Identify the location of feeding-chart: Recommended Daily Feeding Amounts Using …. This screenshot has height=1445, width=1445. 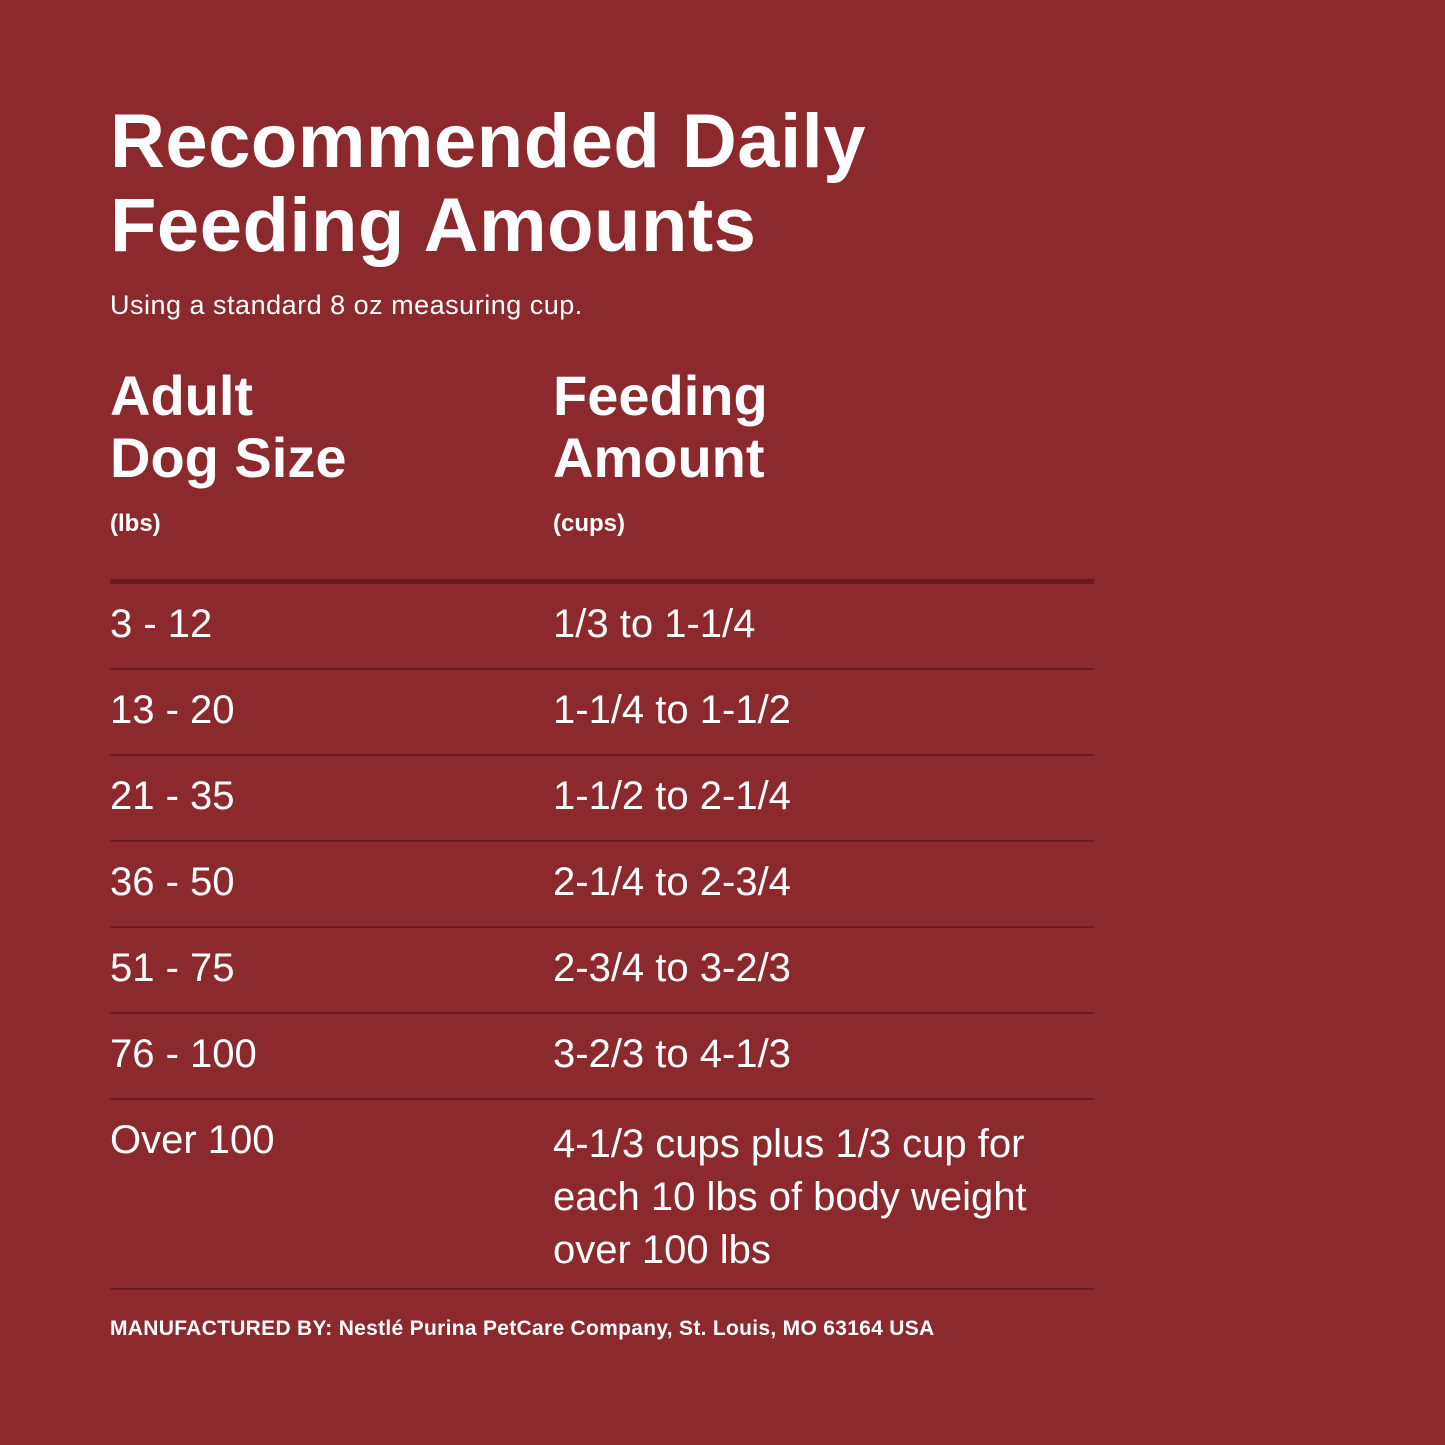
(602, 210).